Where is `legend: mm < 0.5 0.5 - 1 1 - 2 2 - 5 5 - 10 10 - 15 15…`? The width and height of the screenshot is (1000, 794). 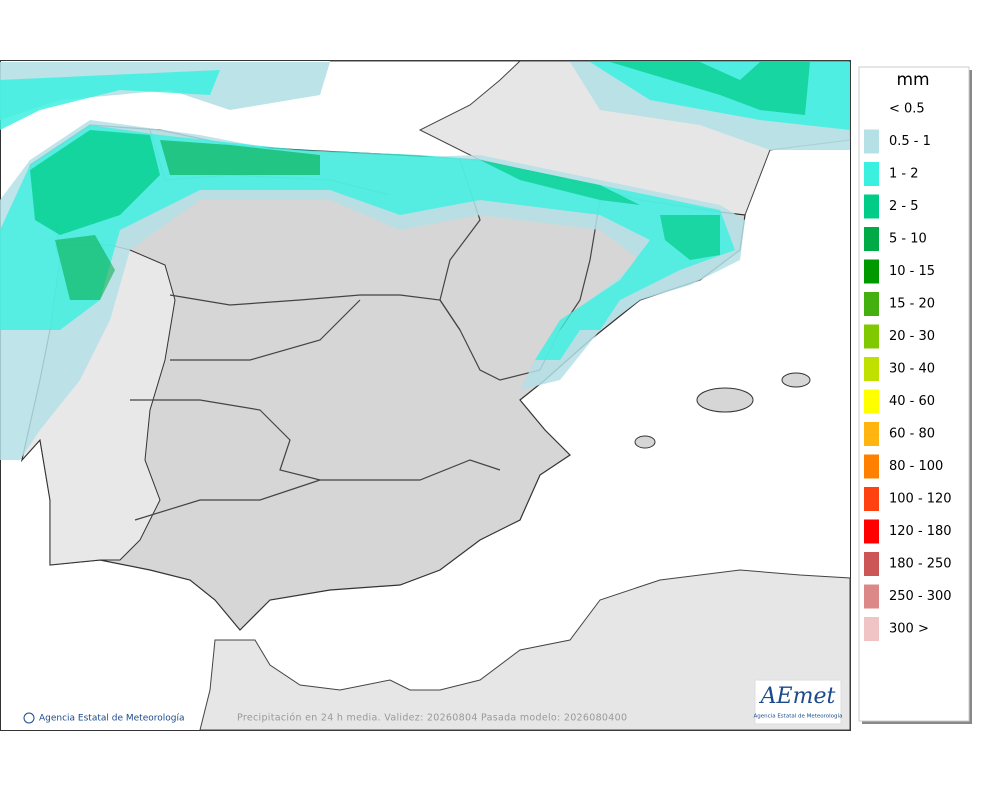 legend: mm < 0.5 0.5 - 1 1 - 2 2 - 5 5 - 10 10 - 15 15… is located at coordinates (915, 395).